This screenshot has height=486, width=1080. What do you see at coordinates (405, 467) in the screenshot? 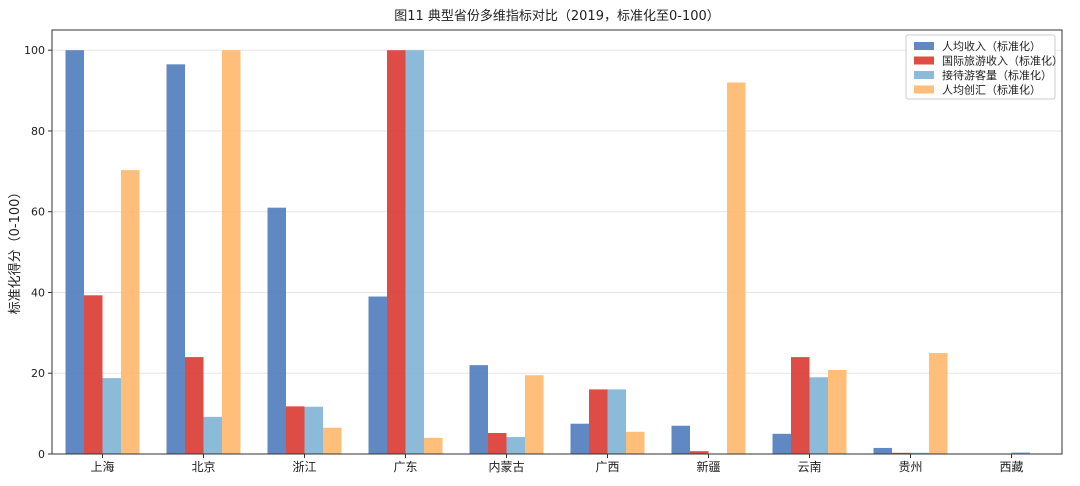
I see `x-tick-label: 广东` at bounding box center [405, 467].